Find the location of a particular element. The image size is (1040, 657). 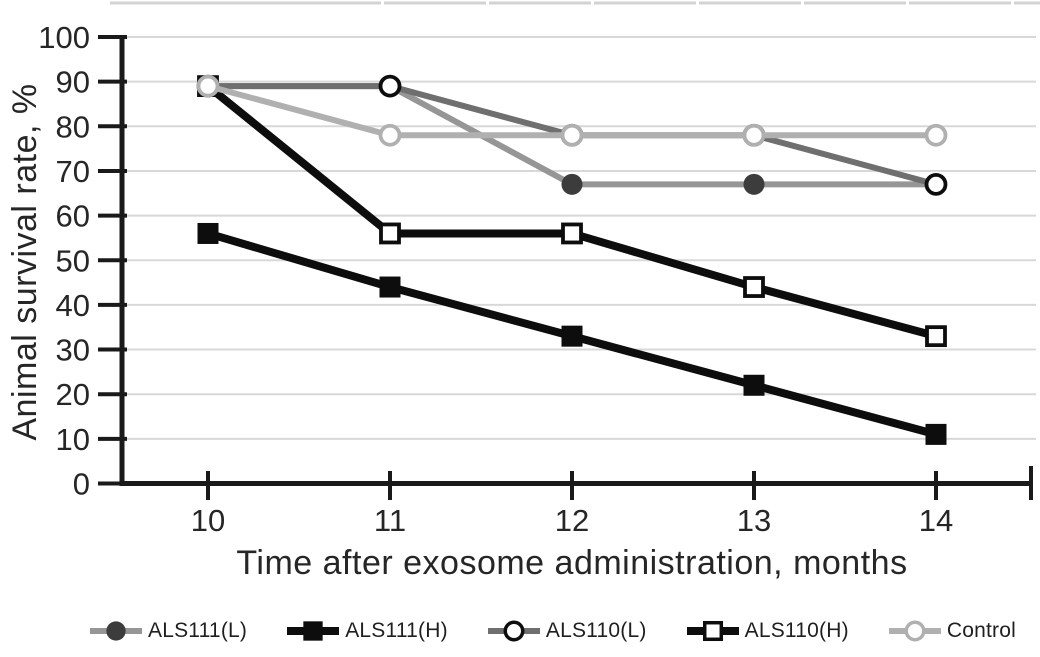

series-control is located at coordinates (572, 110).